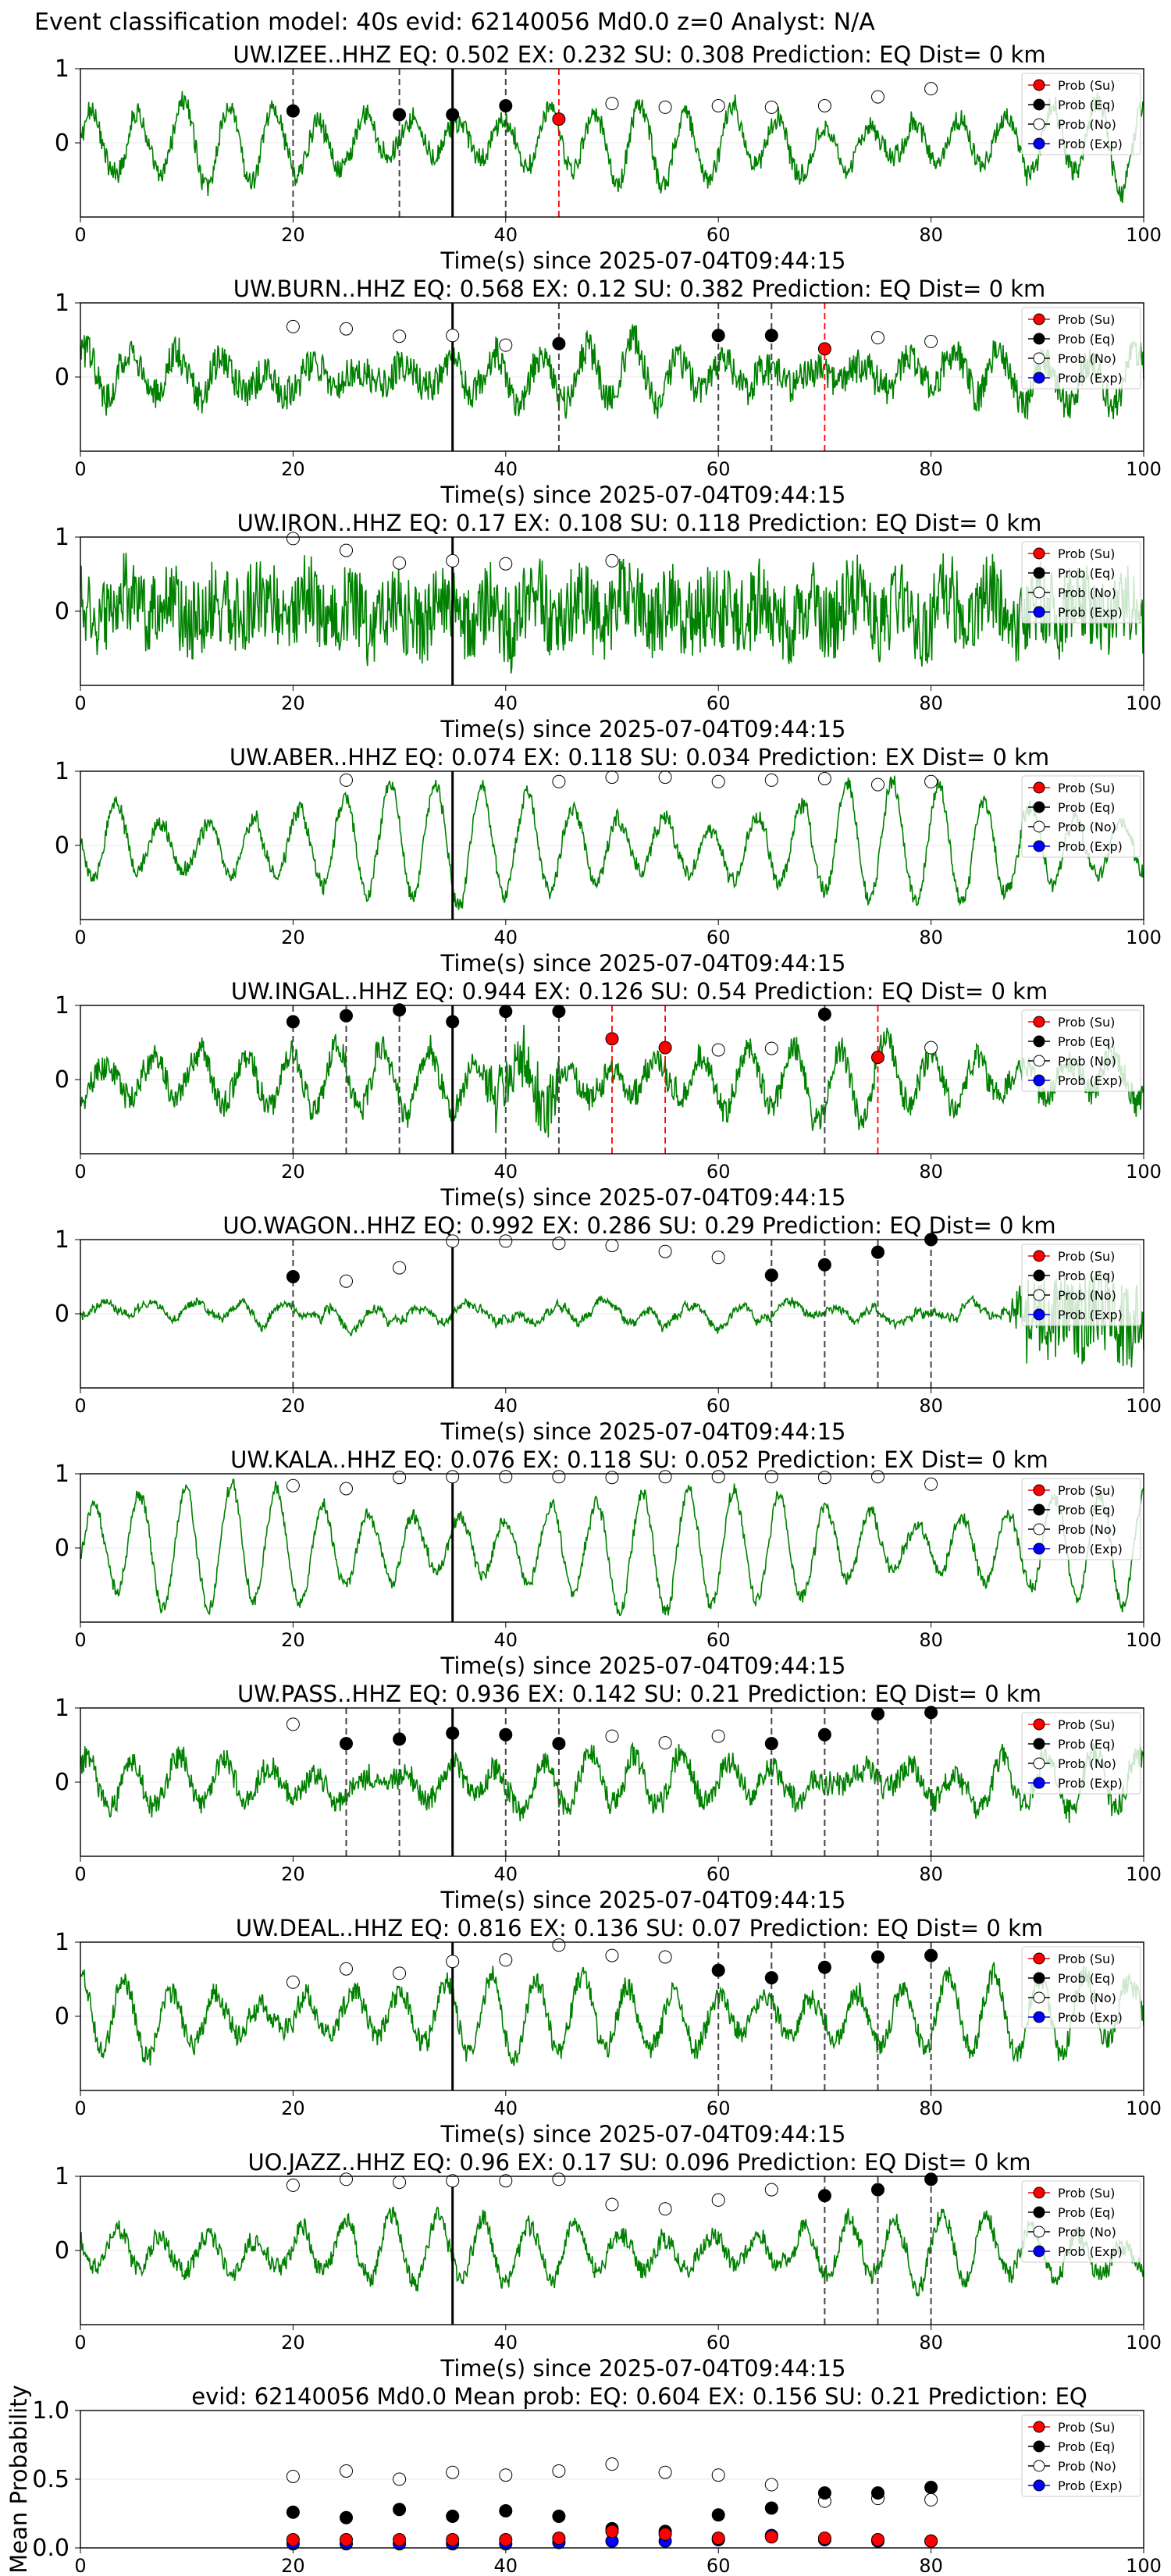 The height and width of the screenshot is (2576, 1171). What do you see at coordinates (1087, 1529) in the screenshot?
I see `legend-label: Prob (No)` at bounding box center [1087, 1529].